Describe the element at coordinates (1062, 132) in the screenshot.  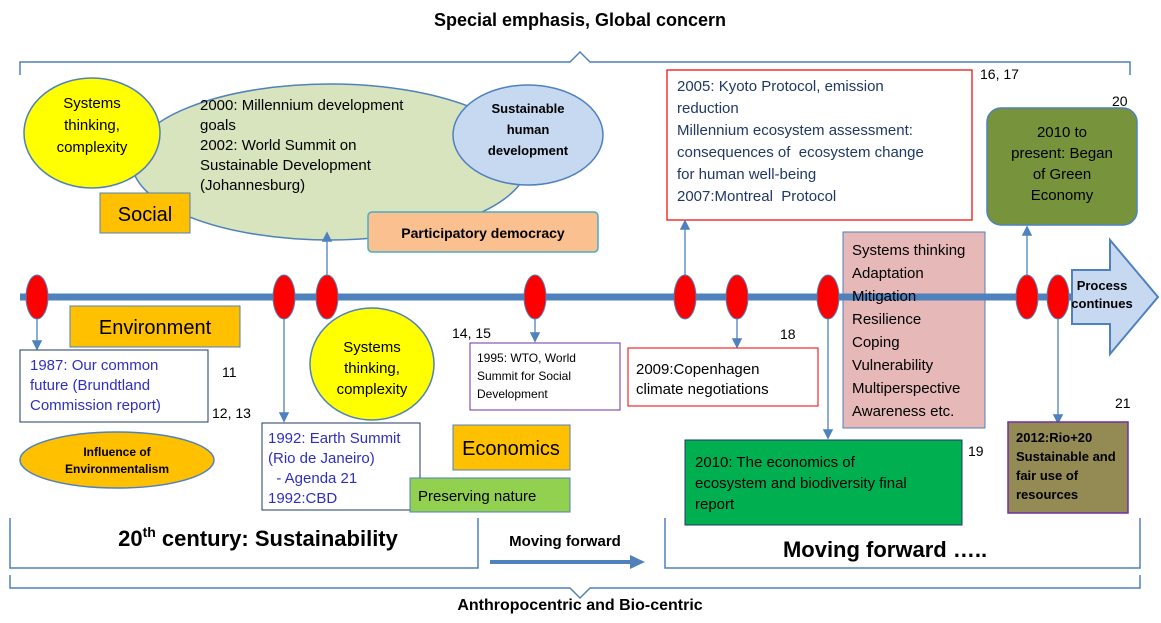
I see `green-economy-line: 2010 to` at that location.